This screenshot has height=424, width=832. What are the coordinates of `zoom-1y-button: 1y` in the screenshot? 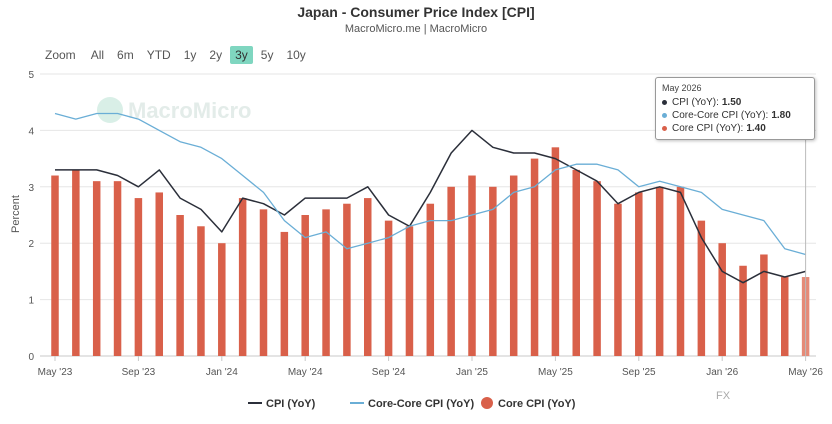 It's located at (190, 55).